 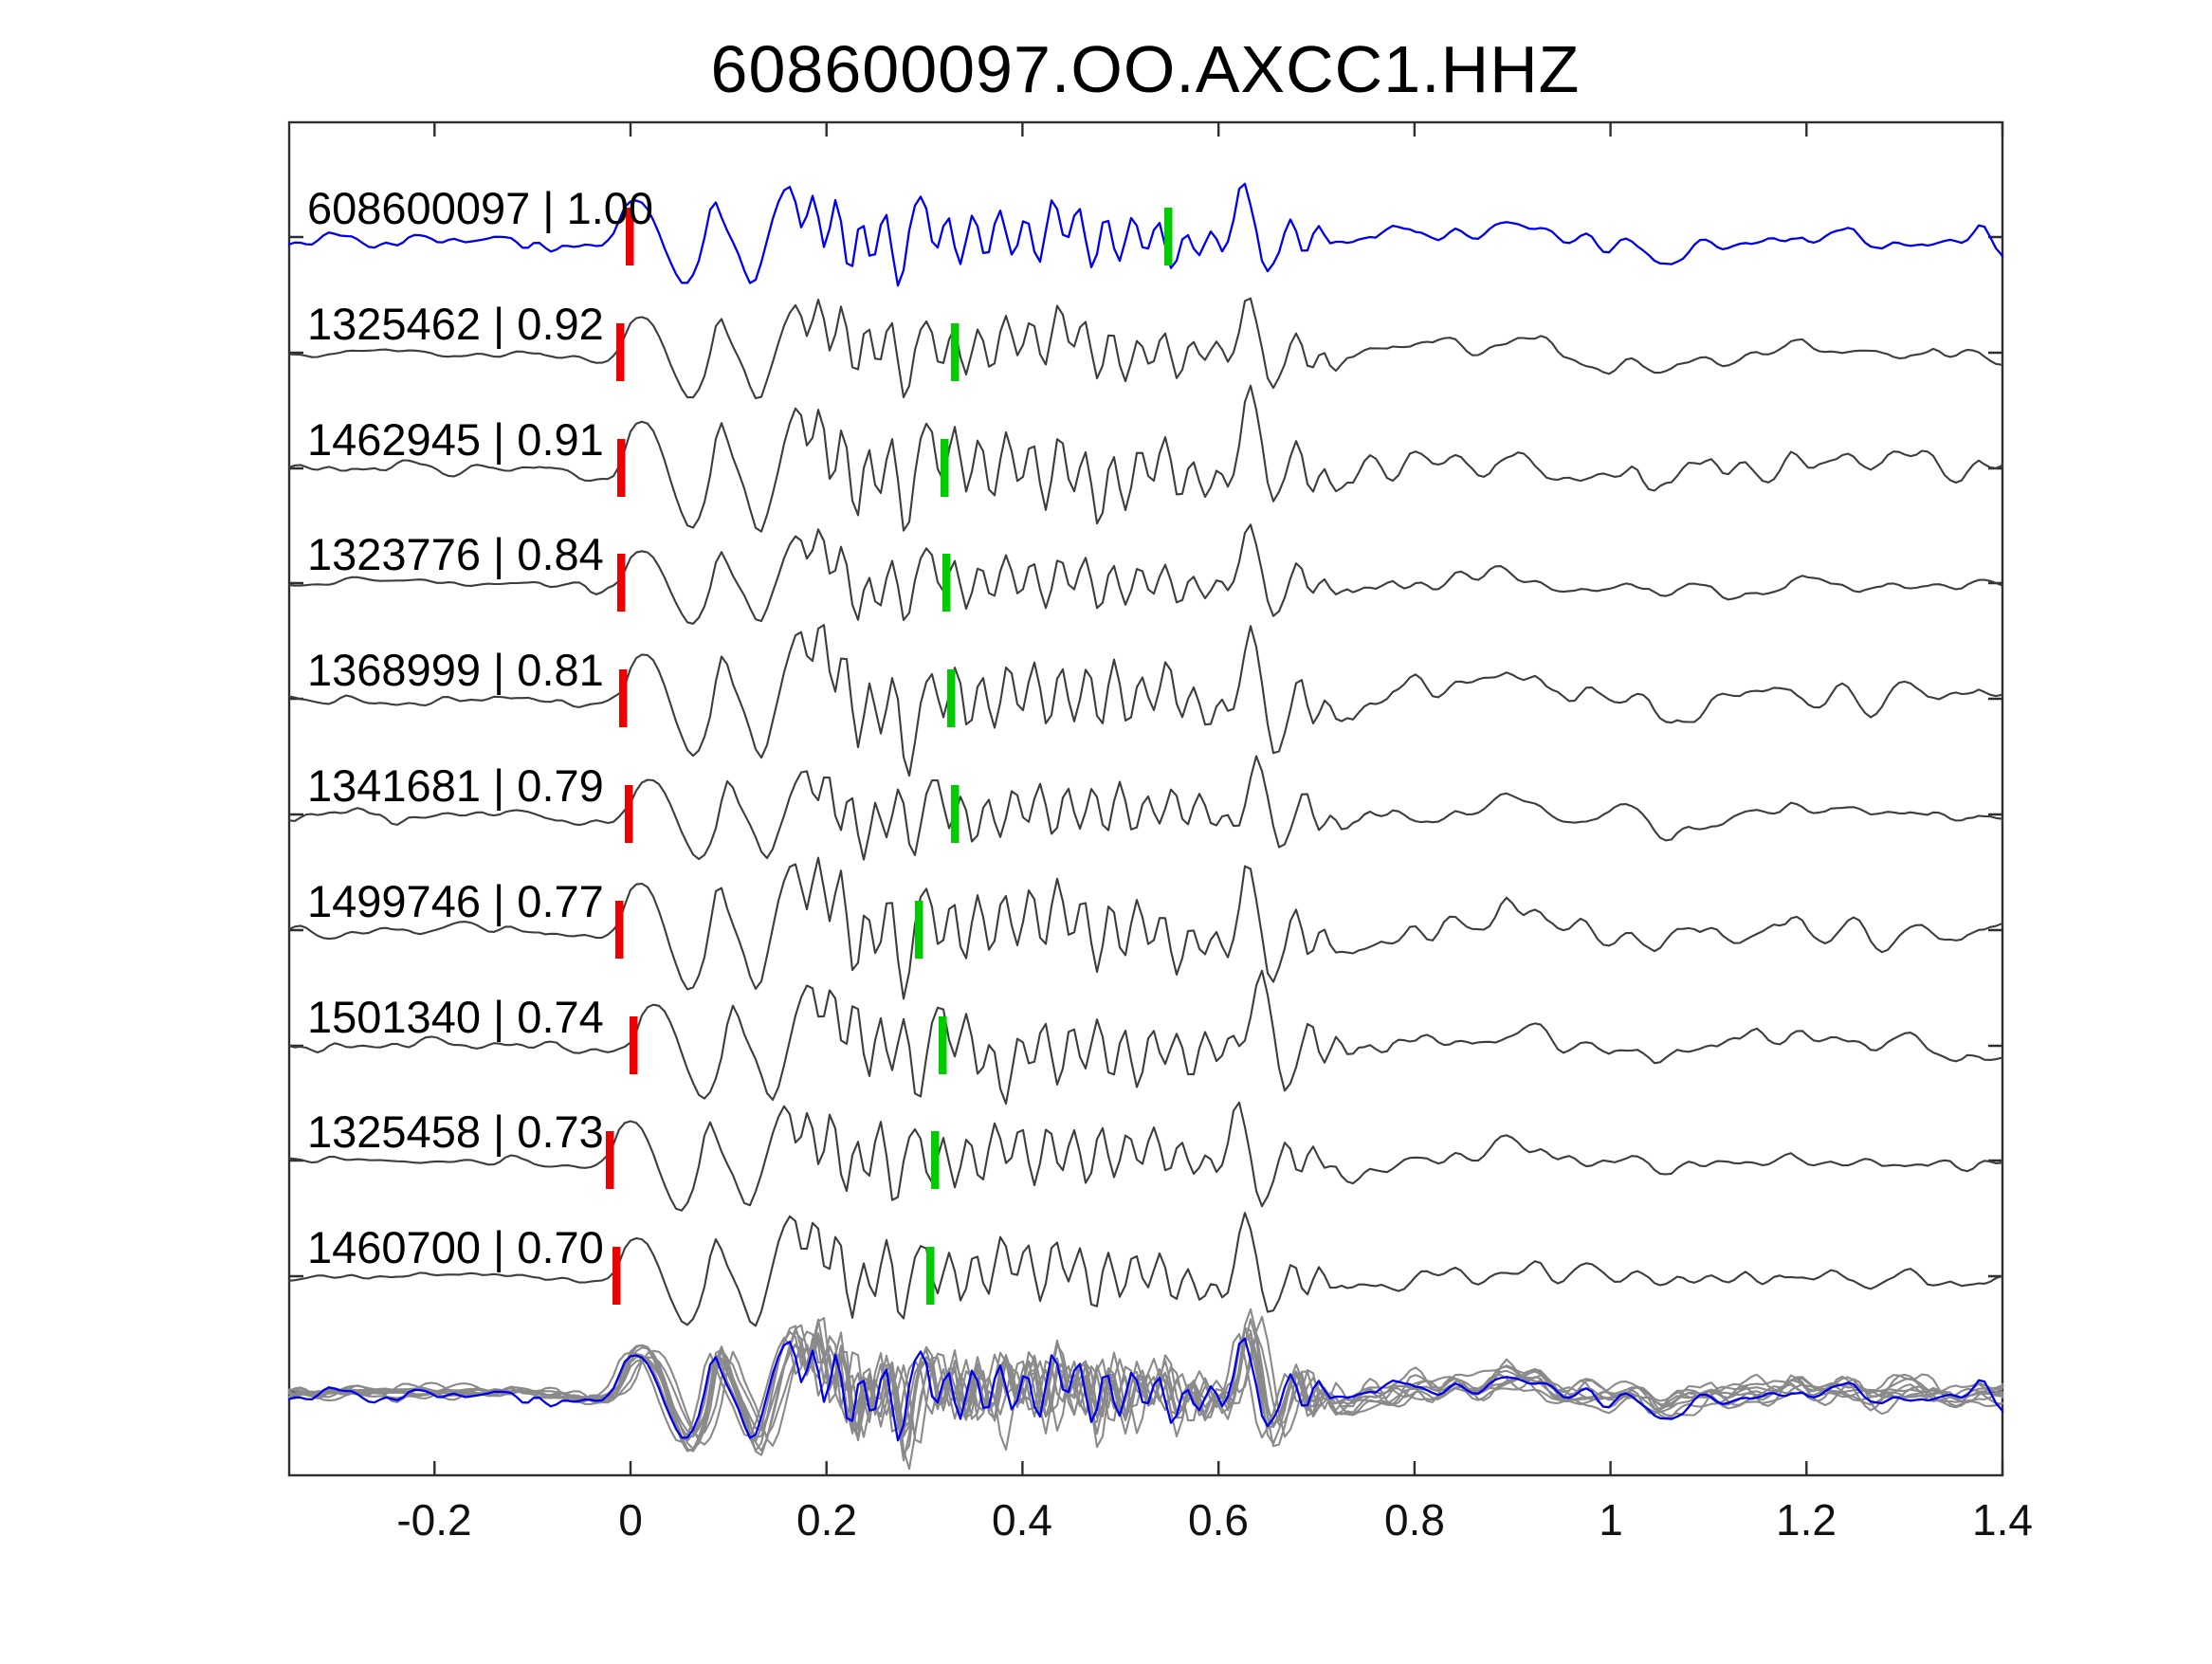 What do you see at coordinates (433, 1520) in the screenshot?
I see `svg-text: -0.2` at bounding box center [433, 1520].